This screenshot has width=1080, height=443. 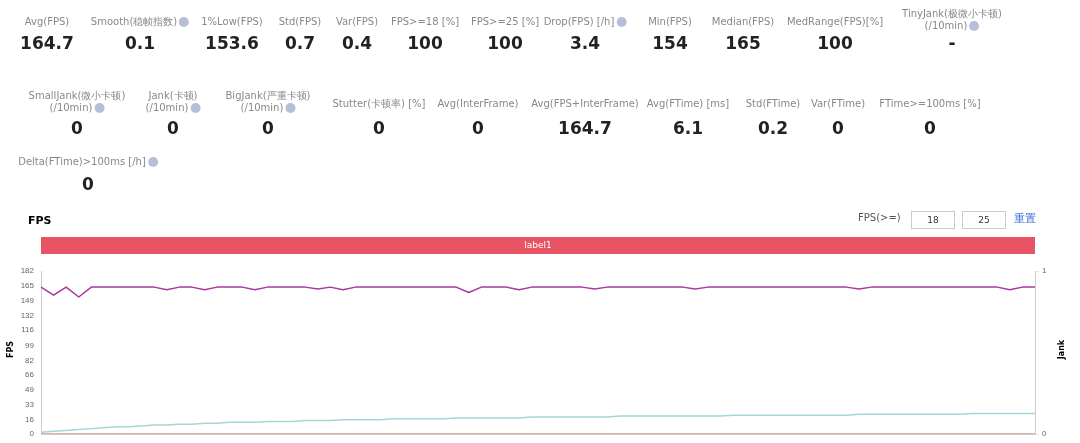 What do you see at coordinates (30, 419) in the screenshot?
I see `y-tick-label: 16` at bounding box center [30, 419].